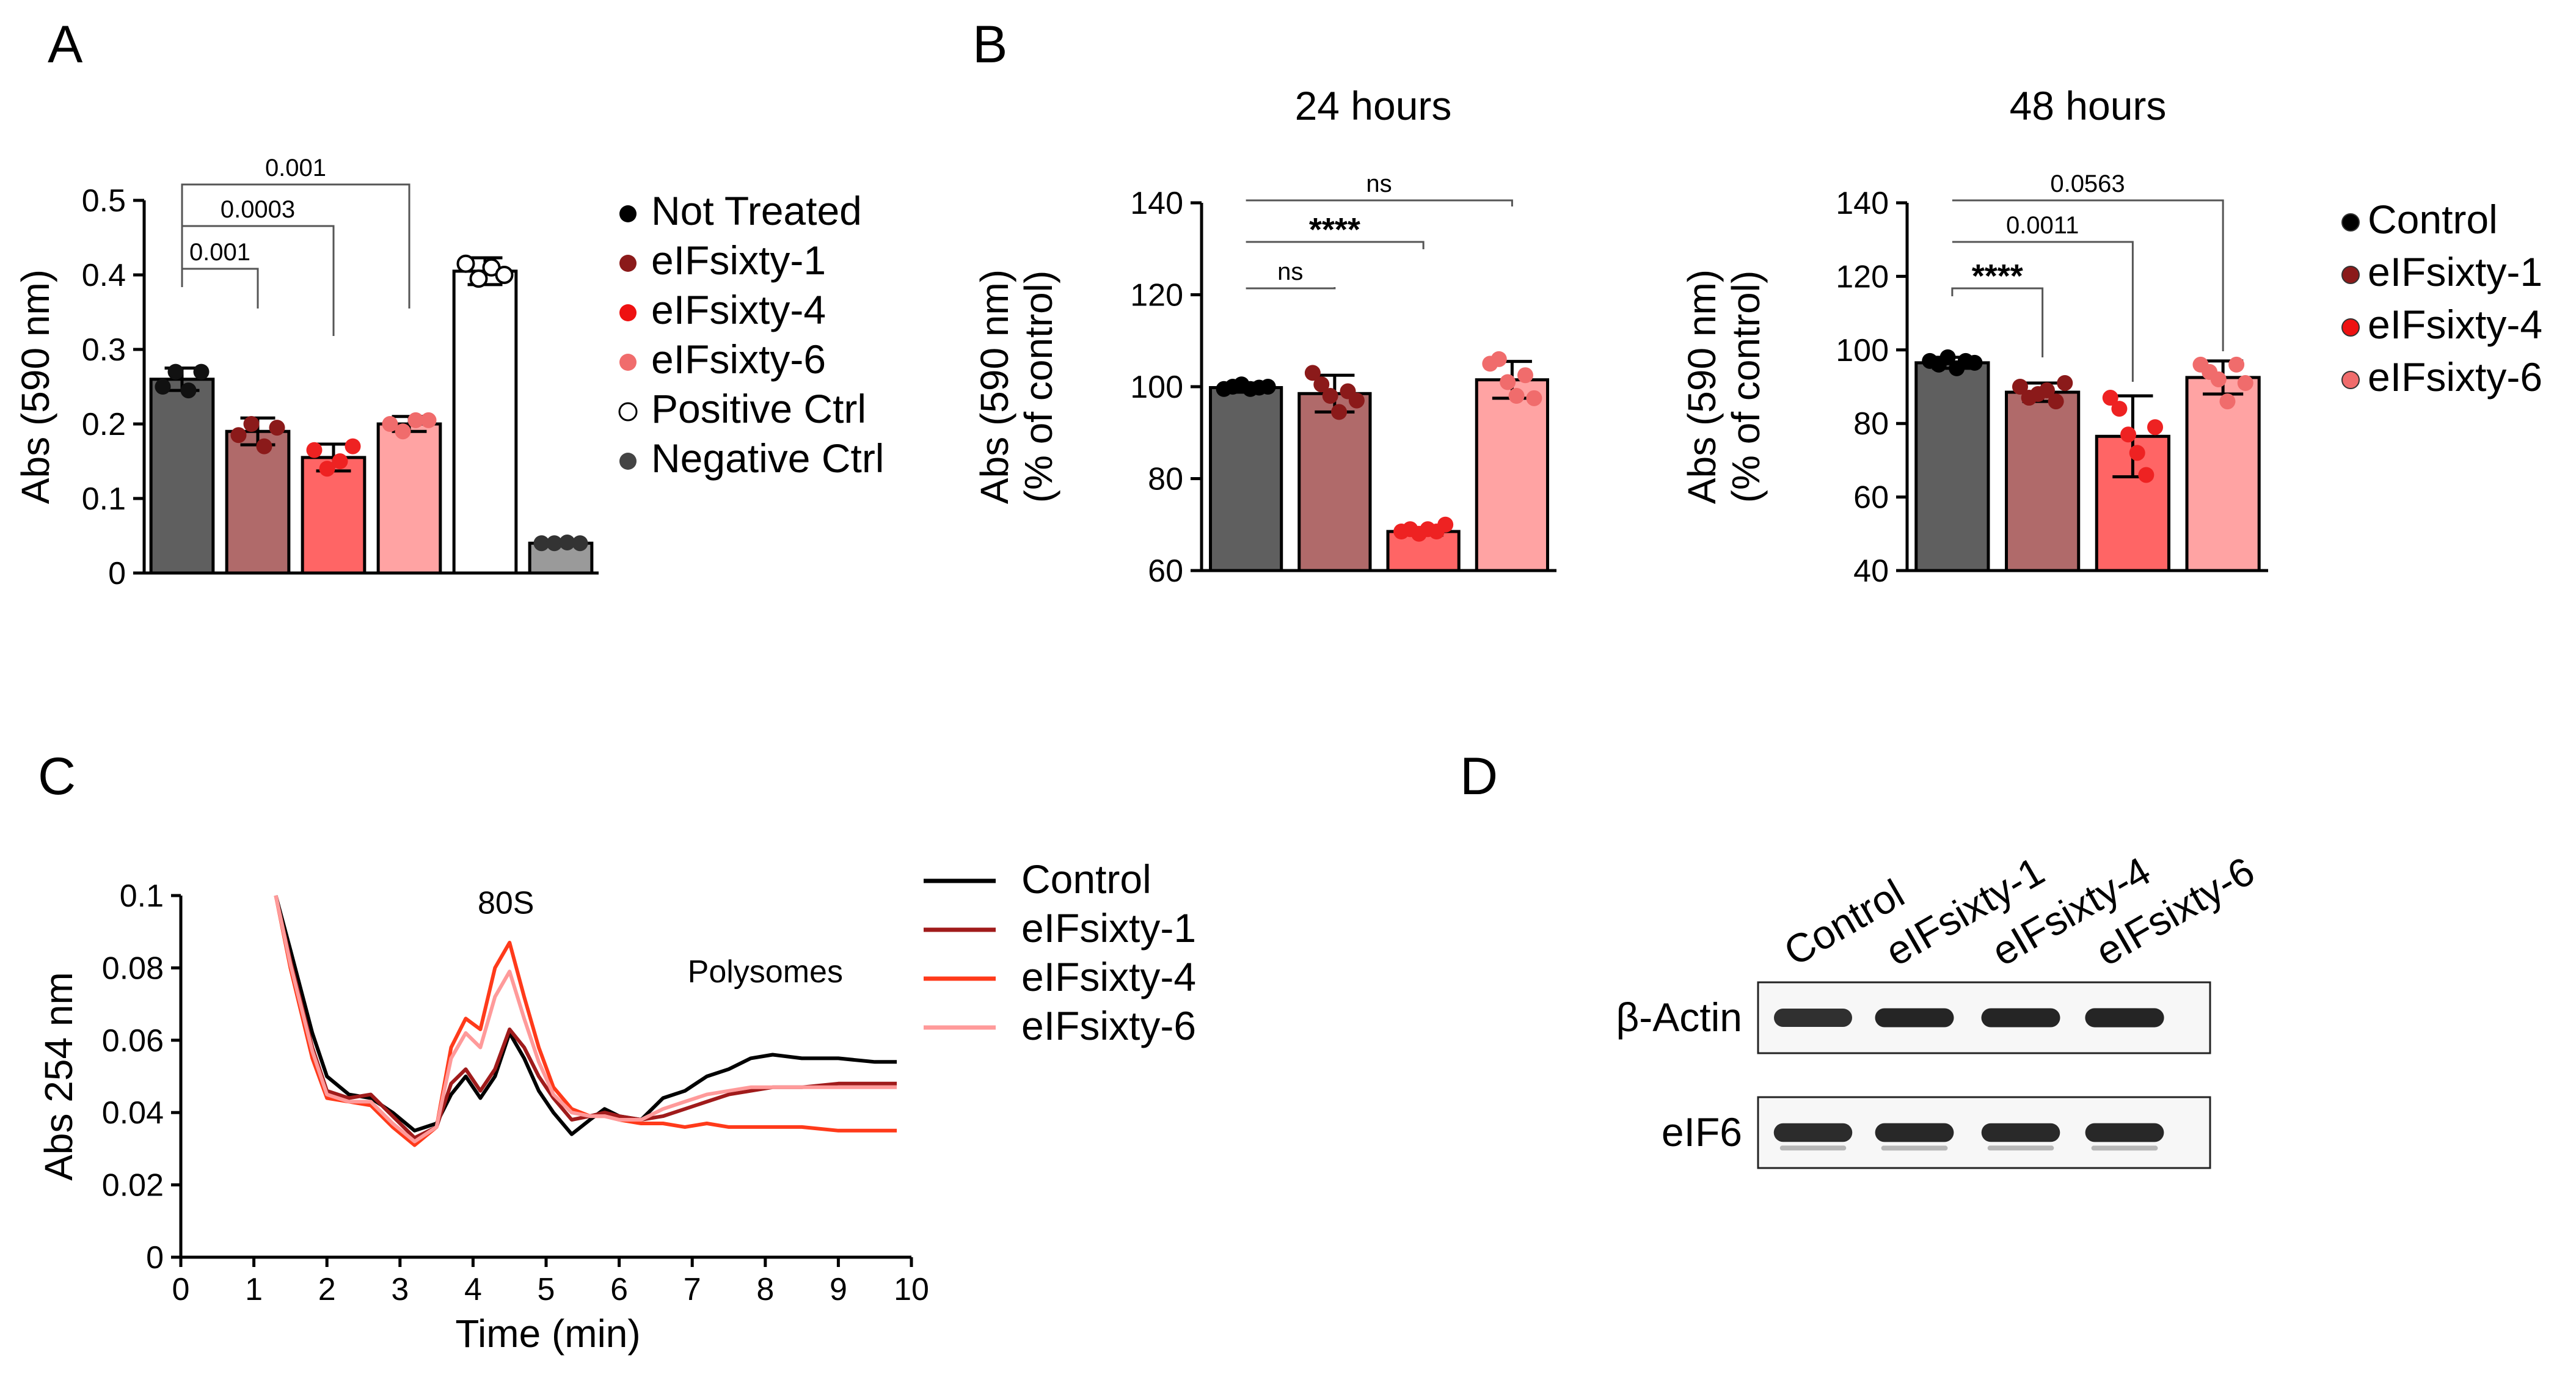 Image resolution: width=2576 pixels, height=1380 pixels. I want to click on chart-a-y-tick-label: 0.5, so click(104, 201).